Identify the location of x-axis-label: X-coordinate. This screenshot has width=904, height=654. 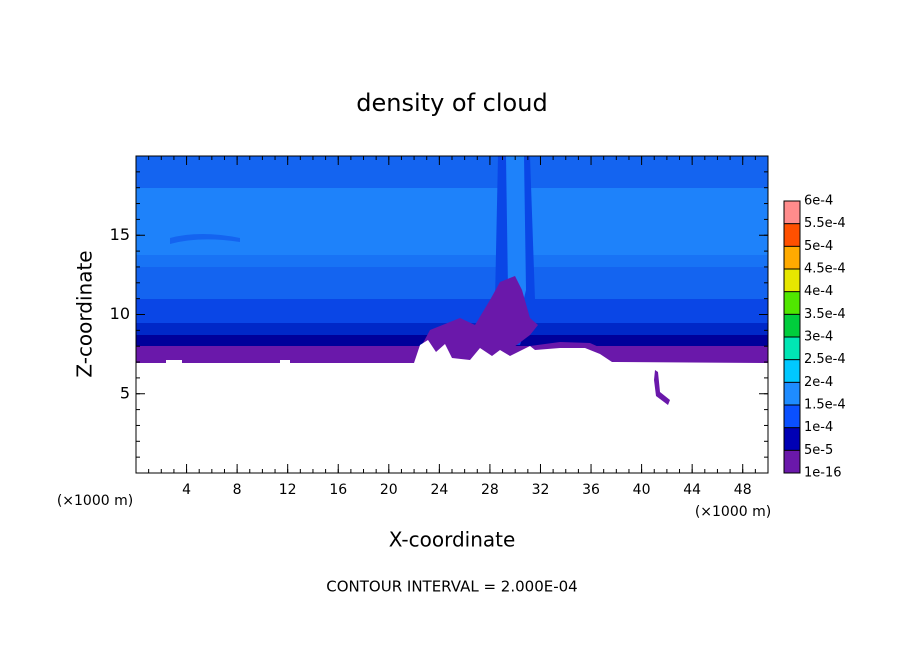
(452, 540).